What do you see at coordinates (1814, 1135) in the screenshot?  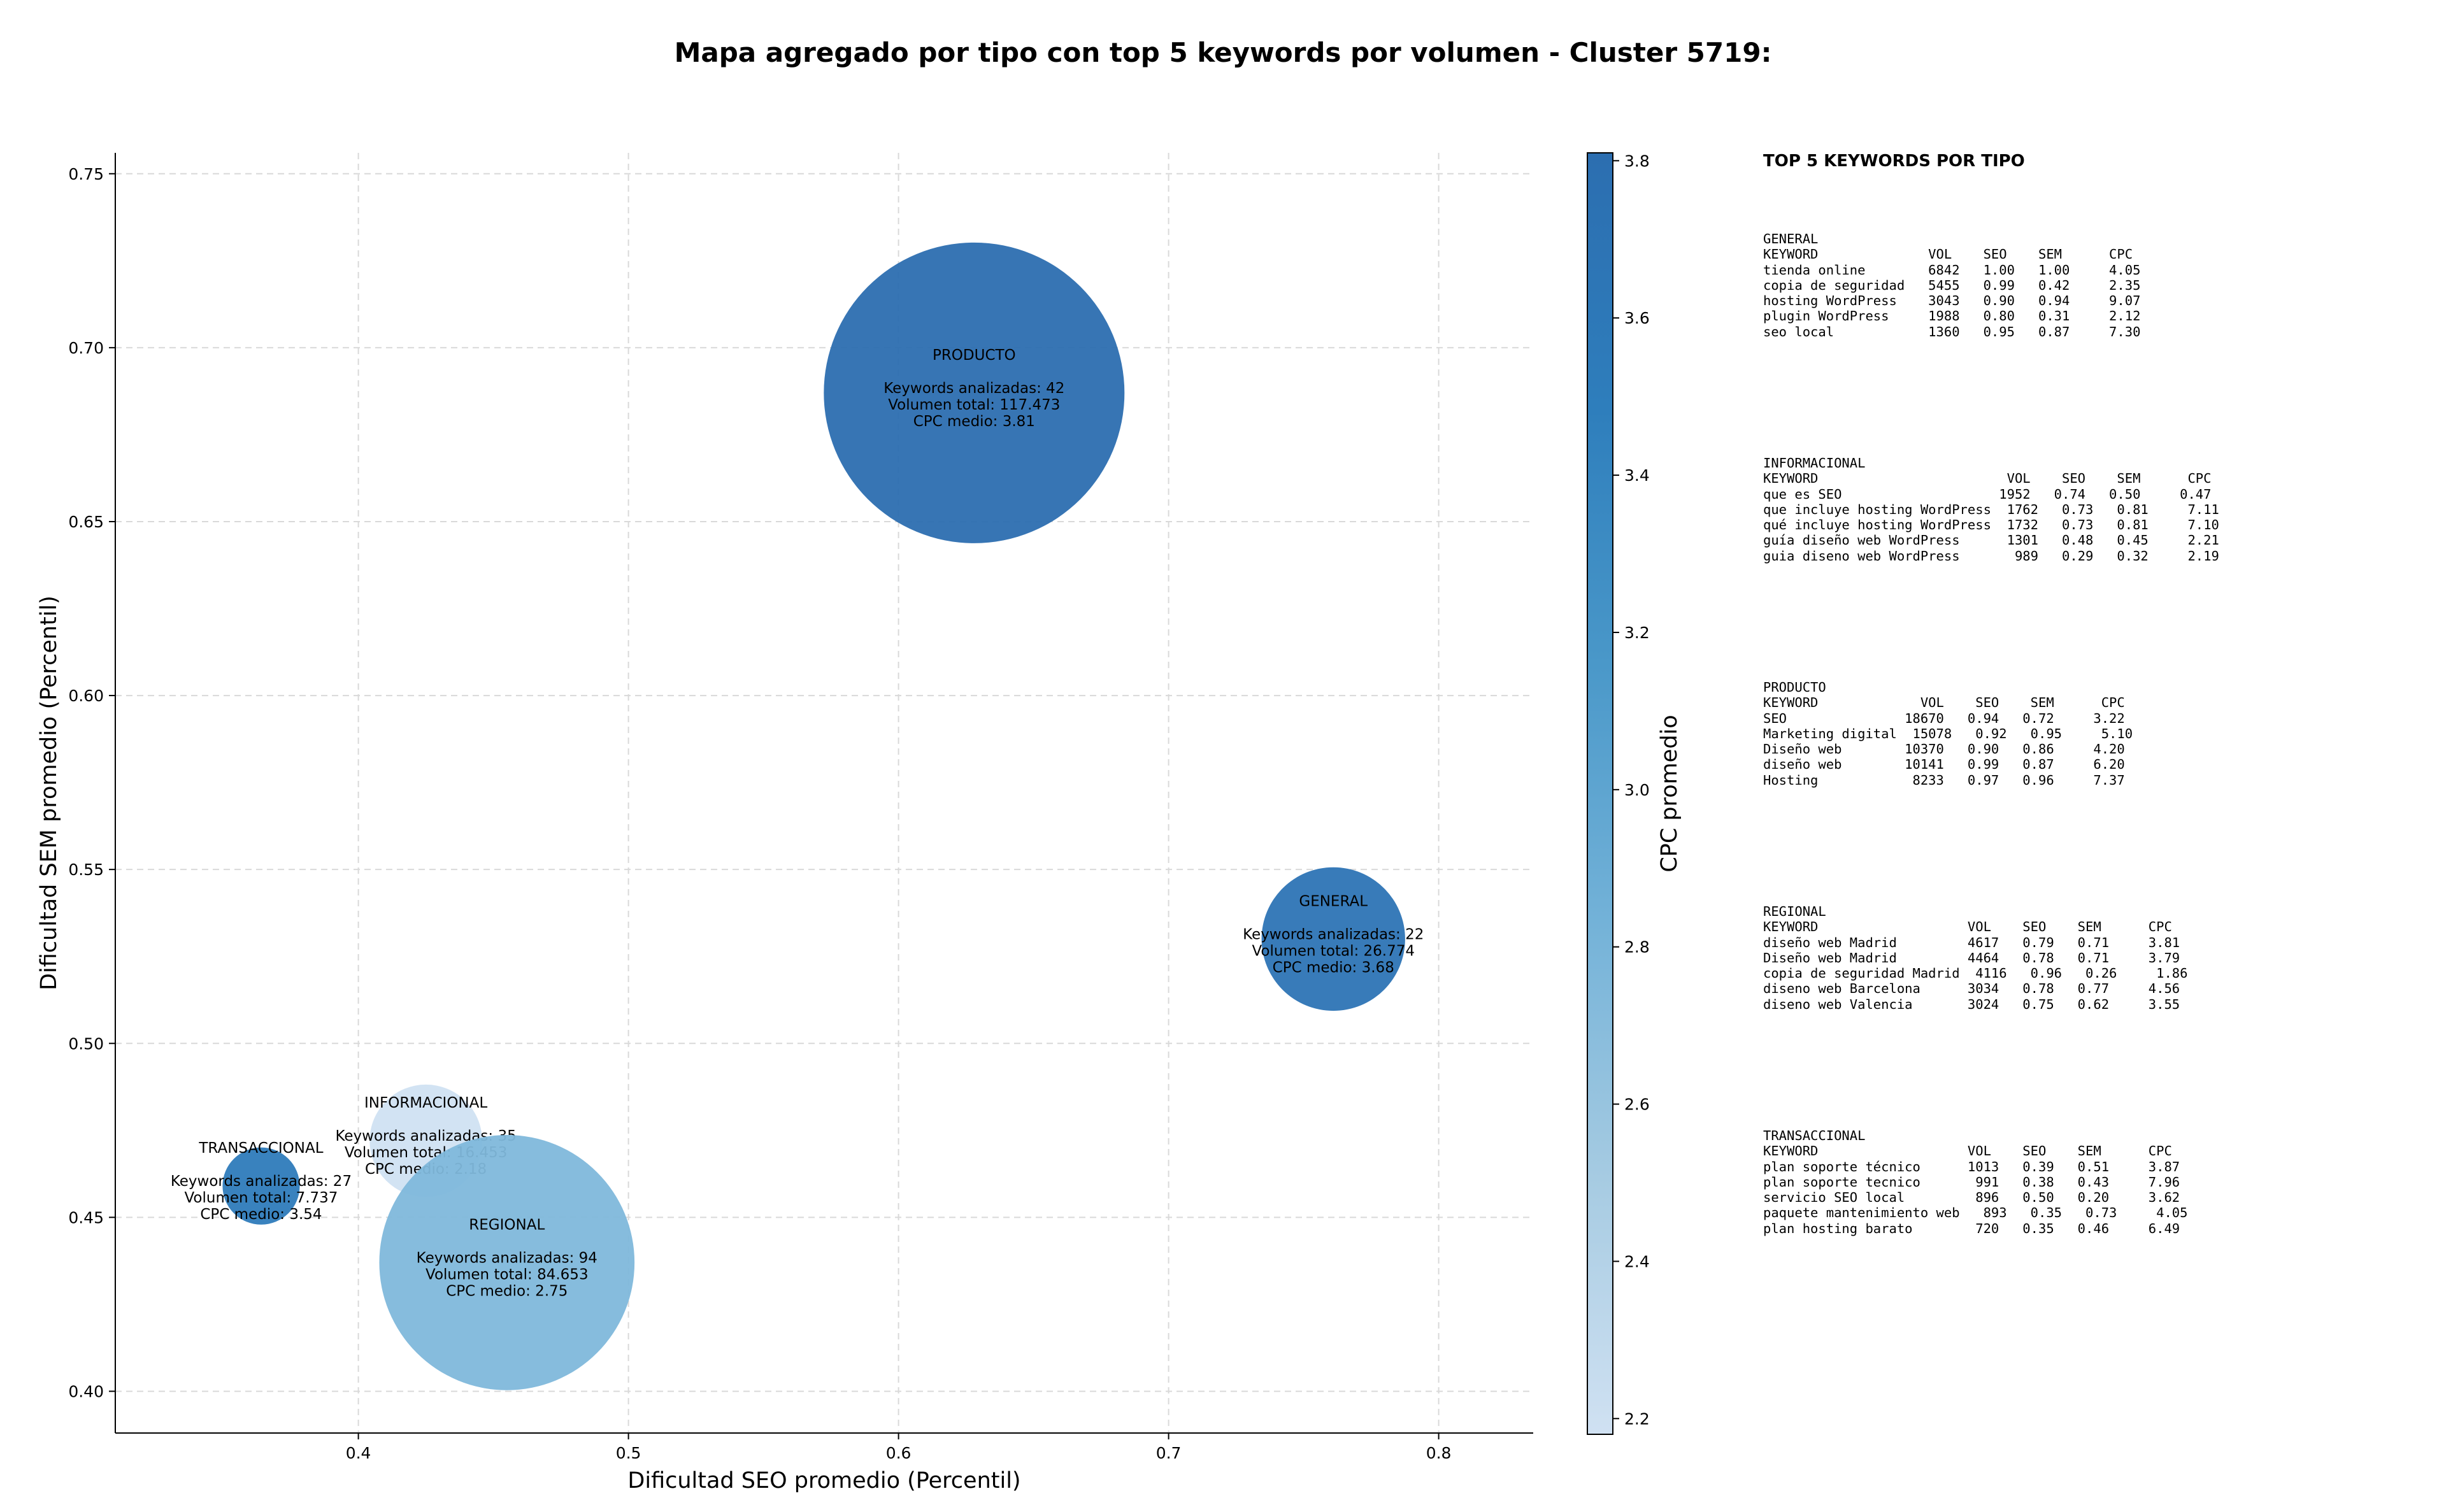 I see `keyword-group-name: TRANSACCIONAL` at bounding box center [1814, 1135].